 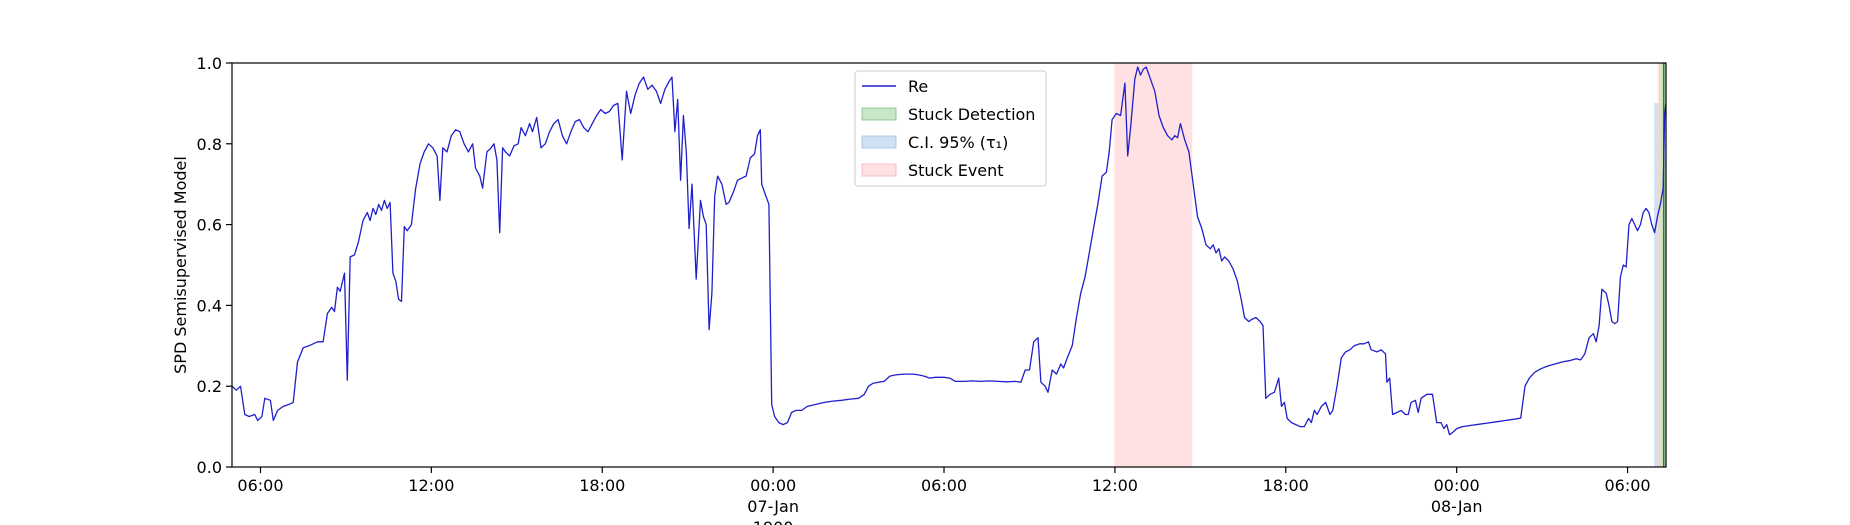 What do you see at coordinates (773, 506) in the screenshot?
I see `x-tick-sublabel: 07-Jan` at bounding box center [773, 506].